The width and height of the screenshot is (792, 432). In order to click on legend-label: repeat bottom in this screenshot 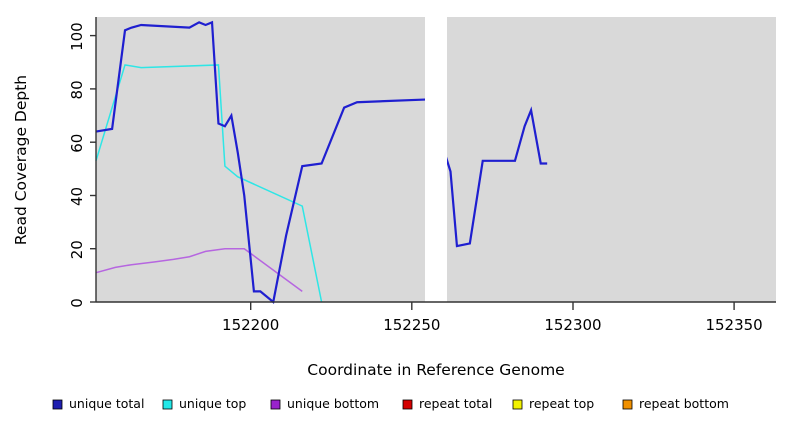, I will do `click(684, 403)`.